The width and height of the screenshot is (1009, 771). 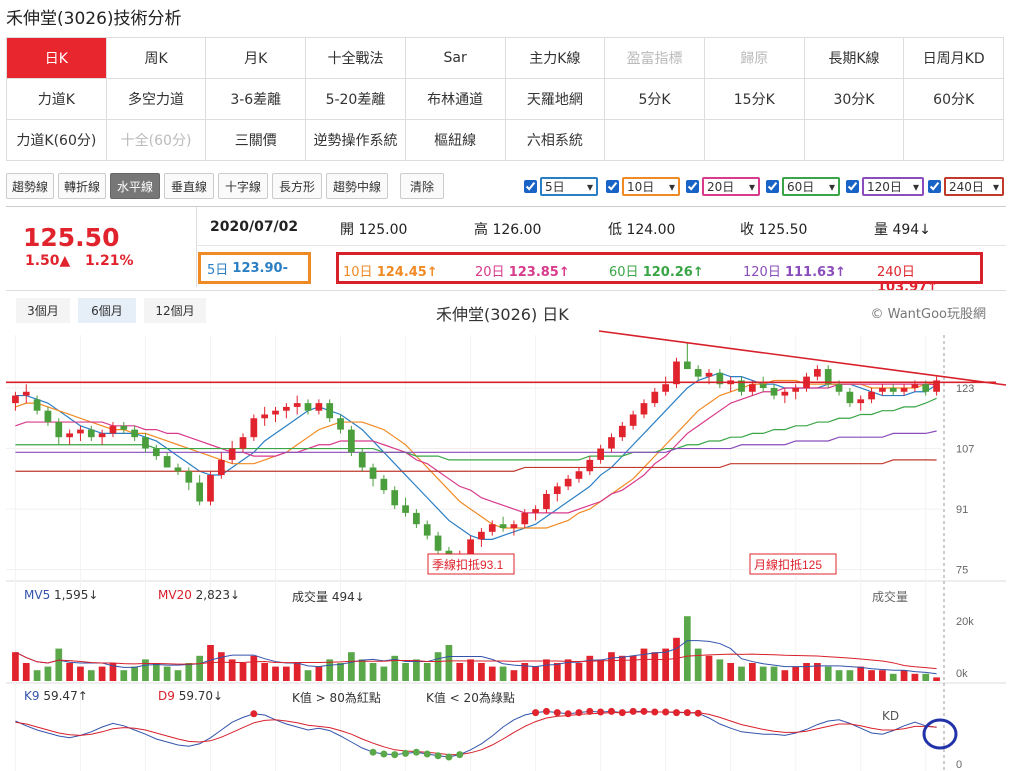 What do you see at coordinates (655, 140) in the screenshot?
I see `menu-empty-cell` at bounding box center [655, 140].